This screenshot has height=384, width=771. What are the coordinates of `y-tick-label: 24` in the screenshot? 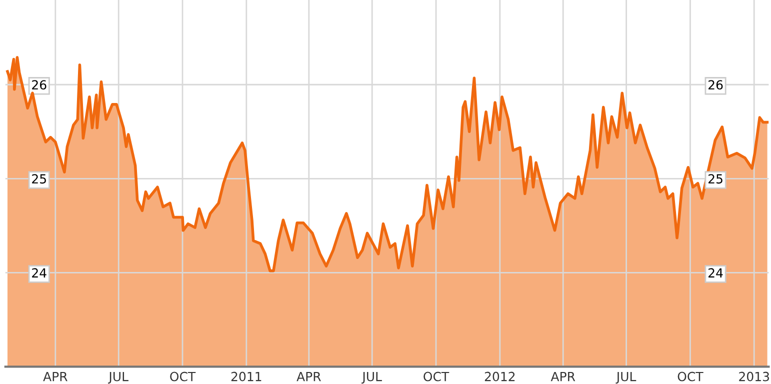 It's located at (39, 273).